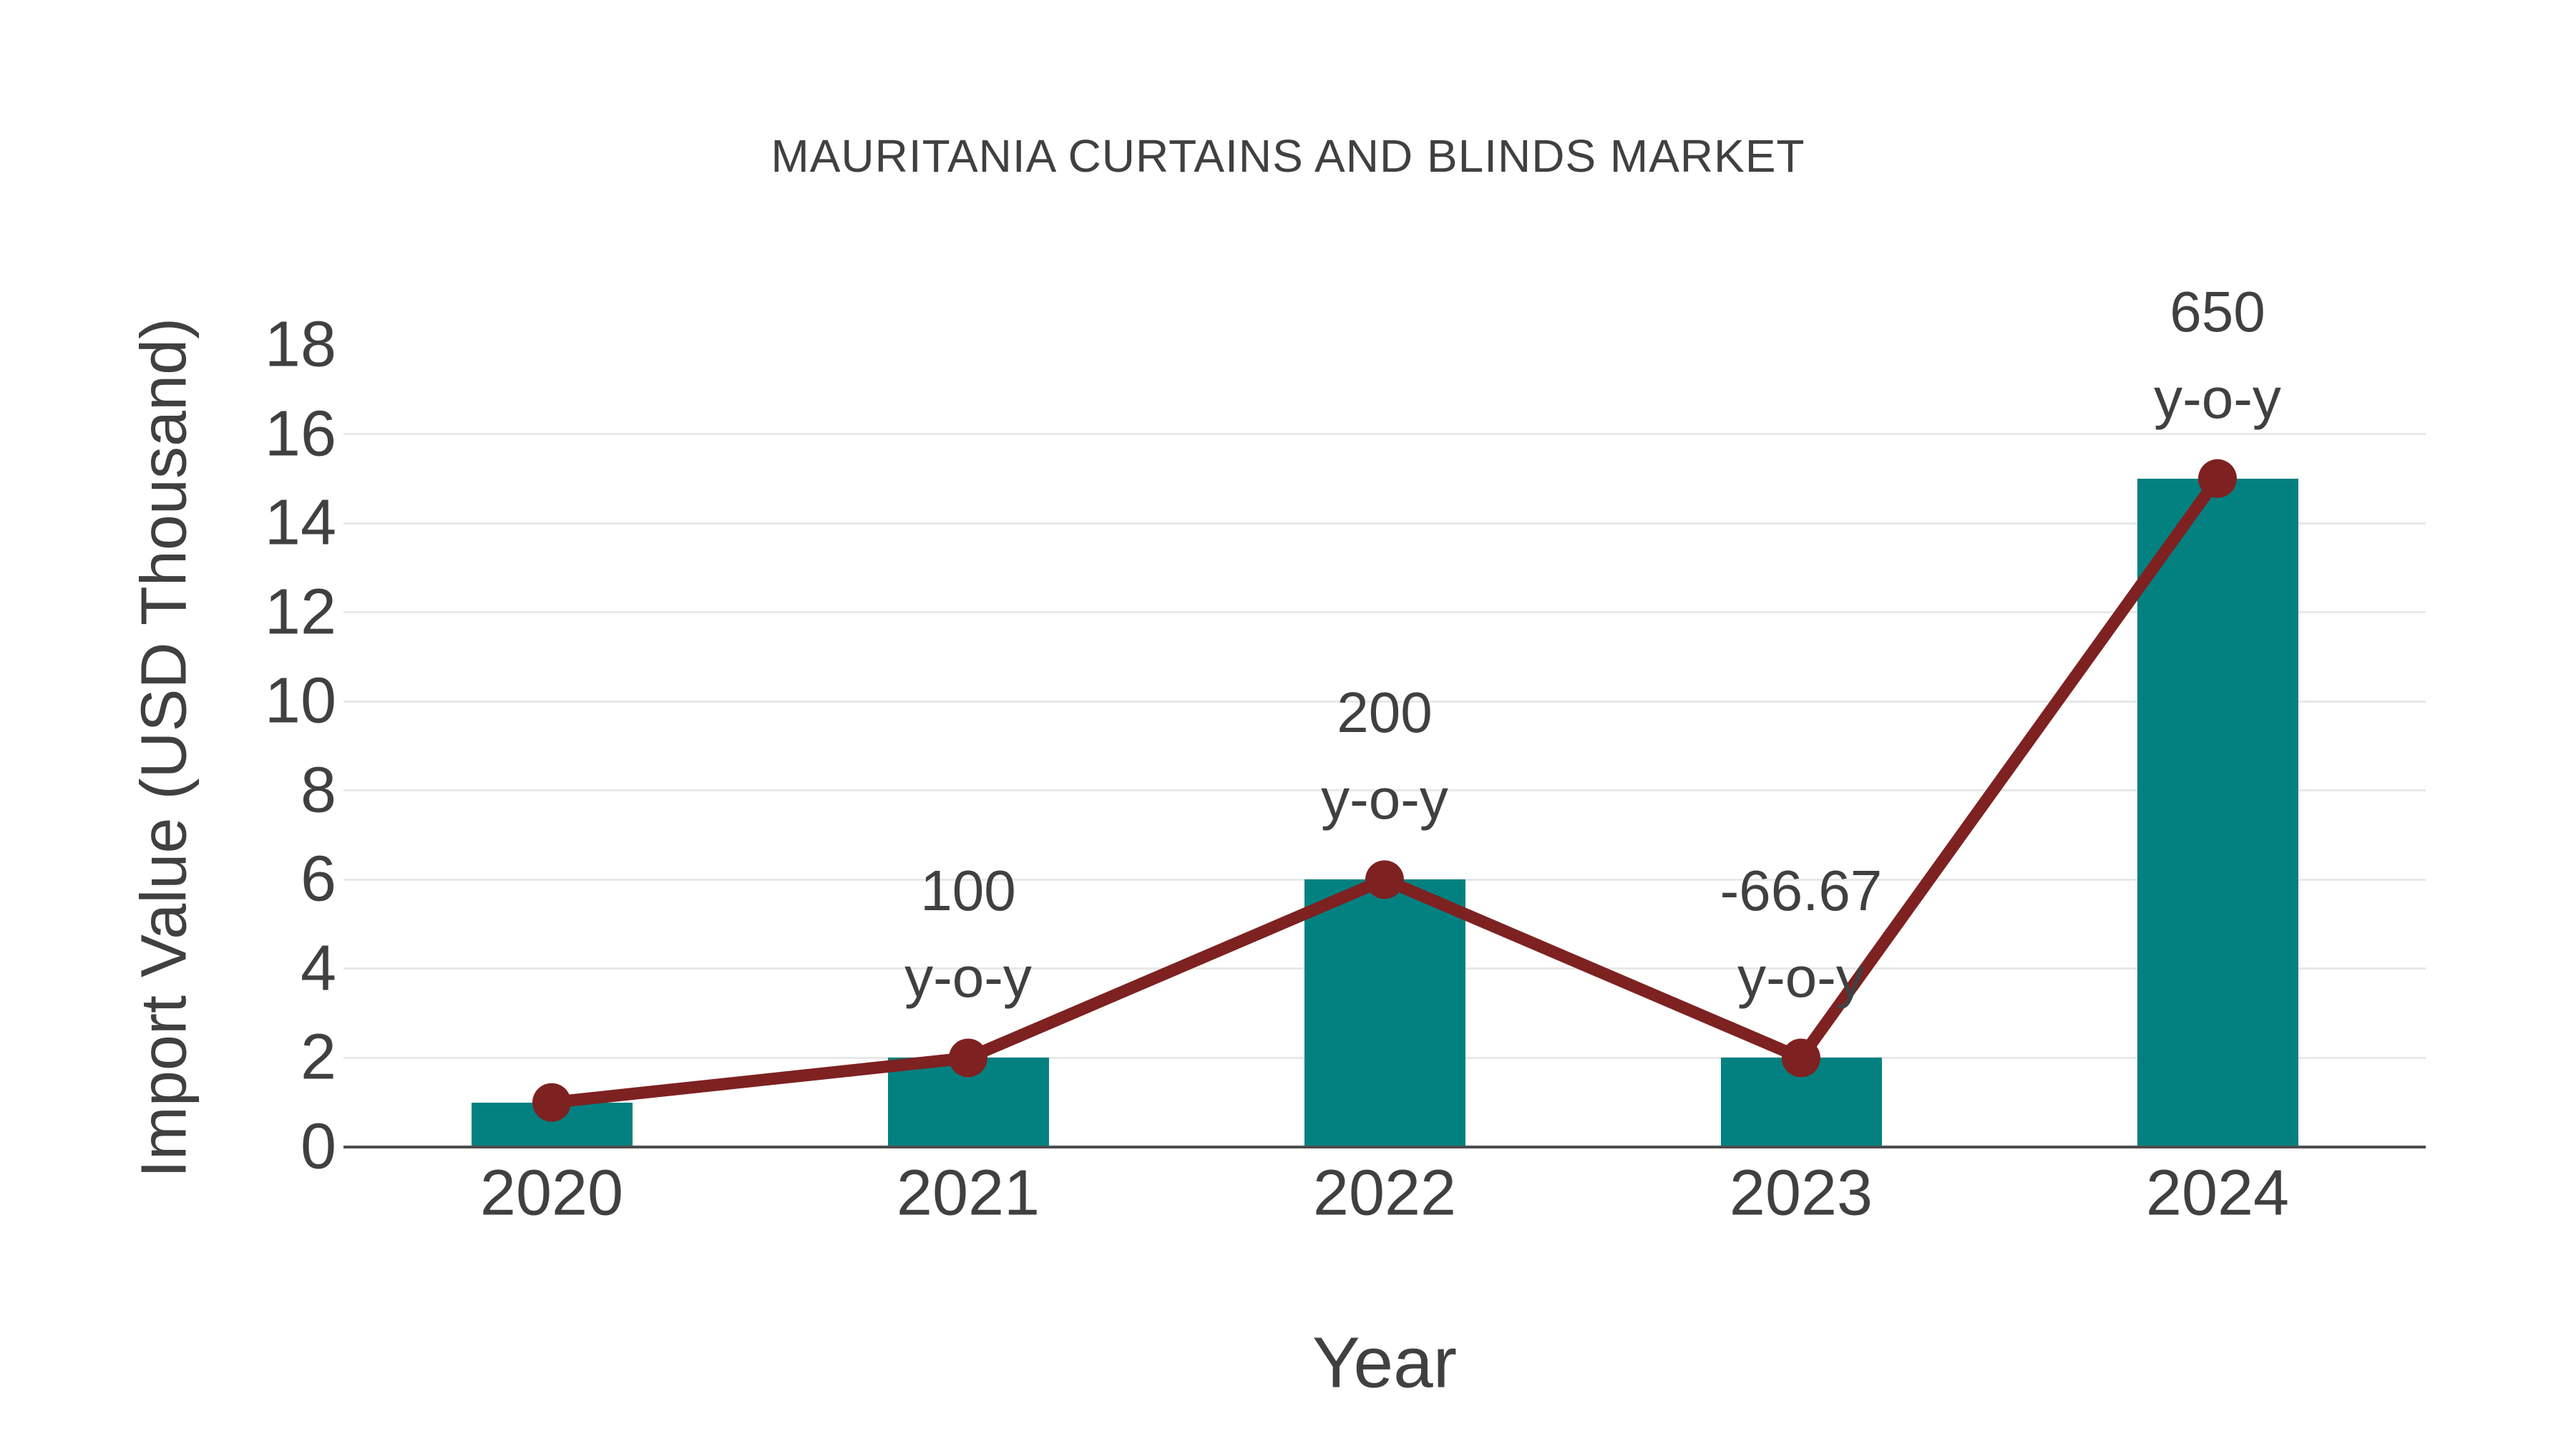  What do you see at coordinates (1384, 1013) in the screenshot?
I see `bar-2022` at bounding box center [1384, 1013].